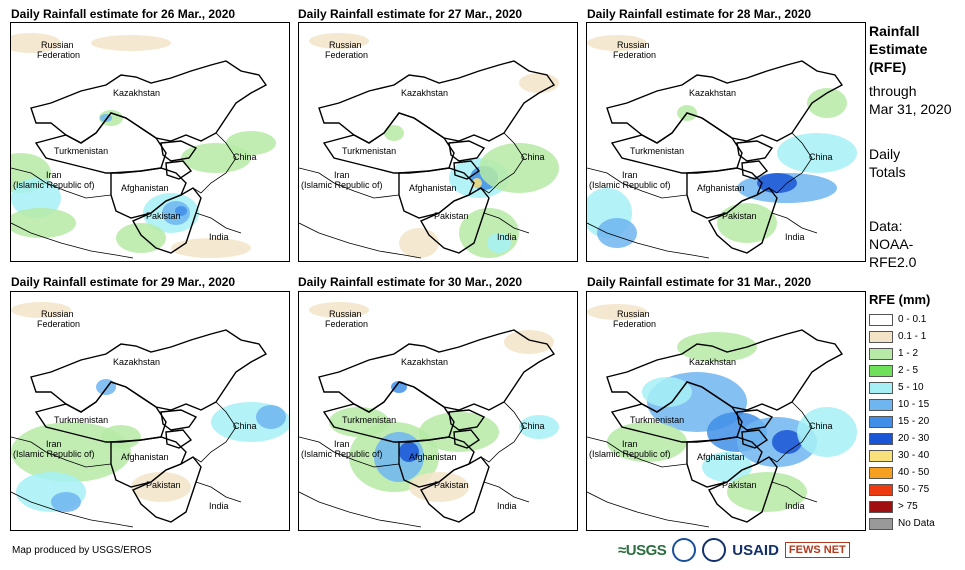 The image size is (965, 570). I want to click on legend-item: > 75, so click(902, 506).